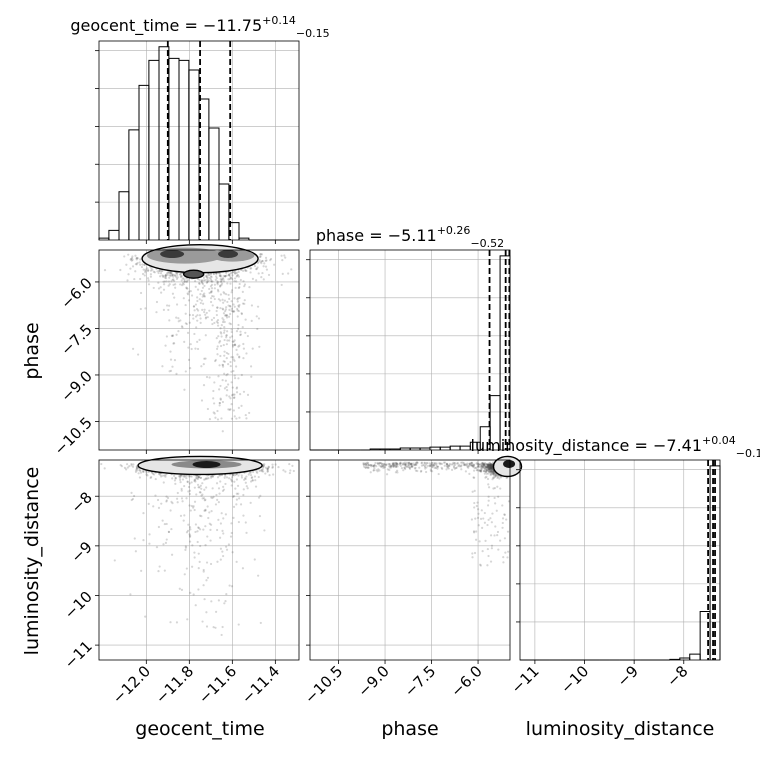 This screenshot has width=760, height=760. Describe the element at coordinates (174, 684) in the screenshot. I see `x-tick-label: −11.8` at that location.